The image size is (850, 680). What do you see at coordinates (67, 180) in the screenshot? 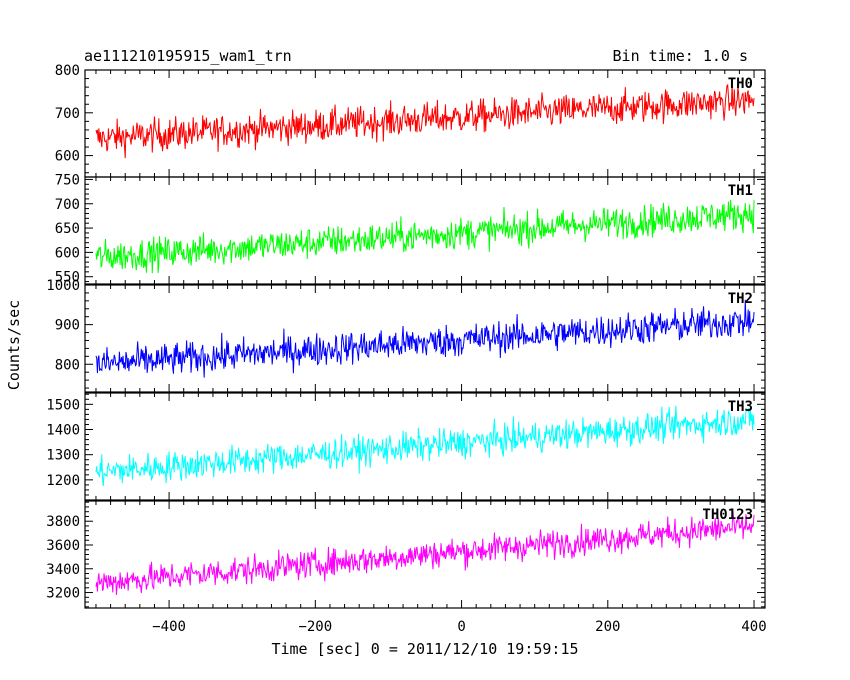
I see `y-tick-label: 750` at bounding box center [67, 180].